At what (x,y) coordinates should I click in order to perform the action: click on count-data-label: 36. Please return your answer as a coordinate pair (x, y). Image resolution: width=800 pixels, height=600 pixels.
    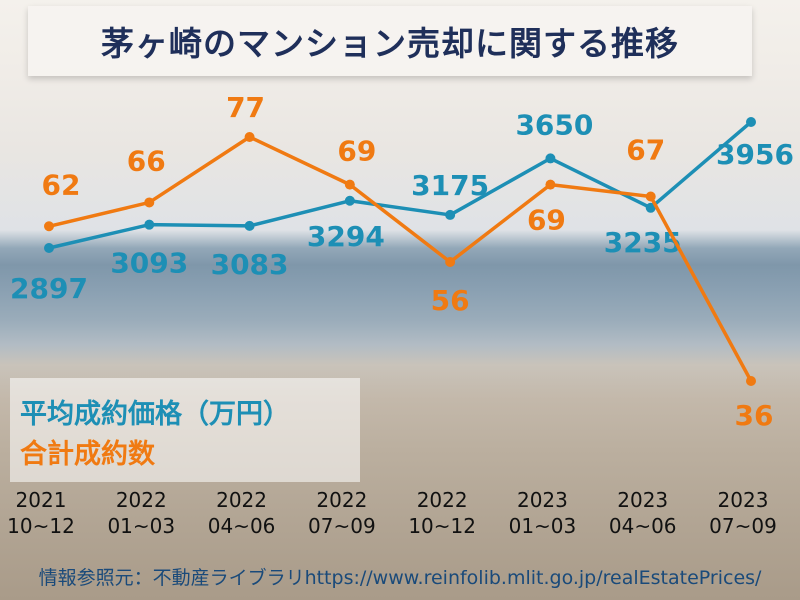
    Looking at the image, I should click on (754, 415).